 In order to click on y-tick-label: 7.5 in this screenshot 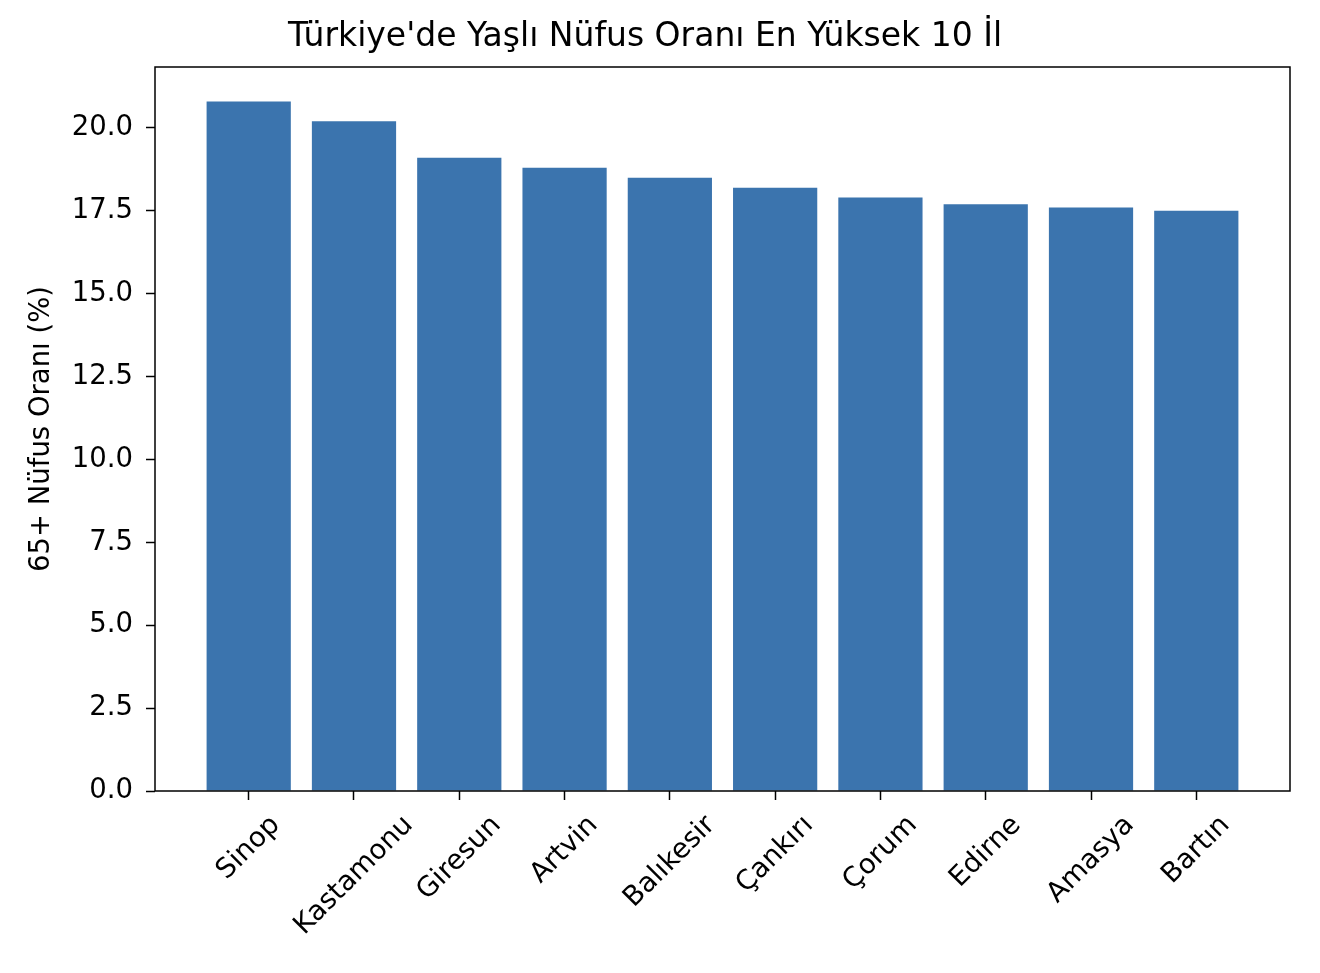, I will do `click(111, 539)`.